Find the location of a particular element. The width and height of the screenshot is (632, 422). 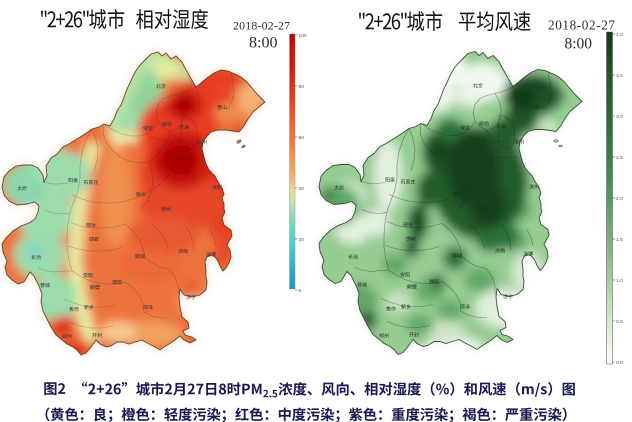

svg-text: 40 is located at coordinates (302, 189).